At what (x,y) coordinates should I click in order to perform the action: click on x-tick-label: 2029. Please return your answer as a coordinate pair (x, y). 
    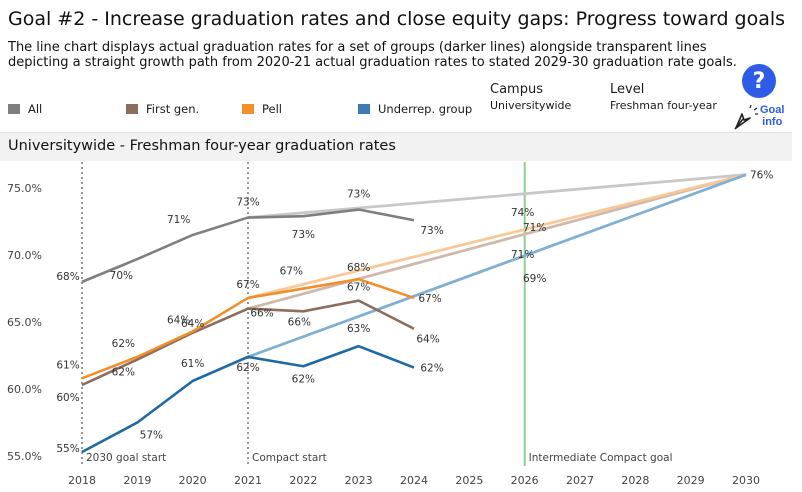
    Looking at the image, I should click on (691, 480).